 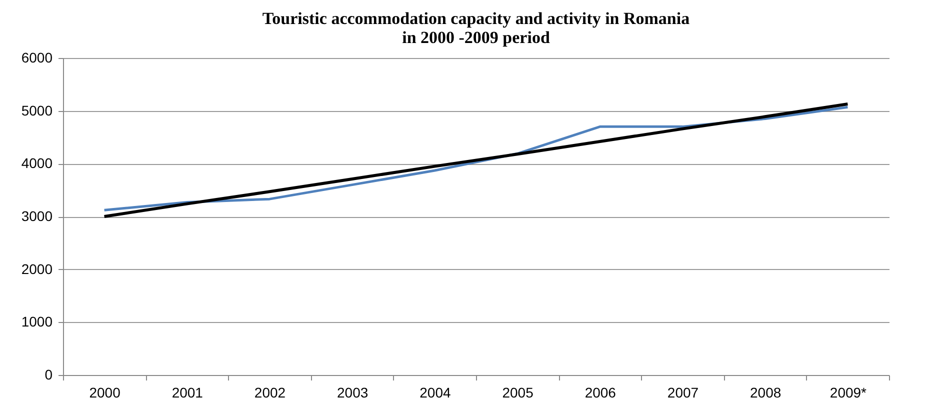 I want to click on y-tick-label: 2000, so click(x=37, y=268).